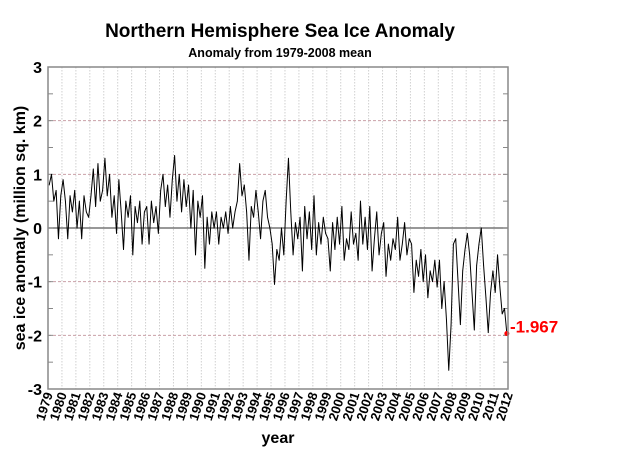 This screenshot has height=471, width=640. Describe the element at coordinates (280, 31) in the screenshot. I see `chart-title: Northern Hemisphere Sea Ice Anomaly` at that location.